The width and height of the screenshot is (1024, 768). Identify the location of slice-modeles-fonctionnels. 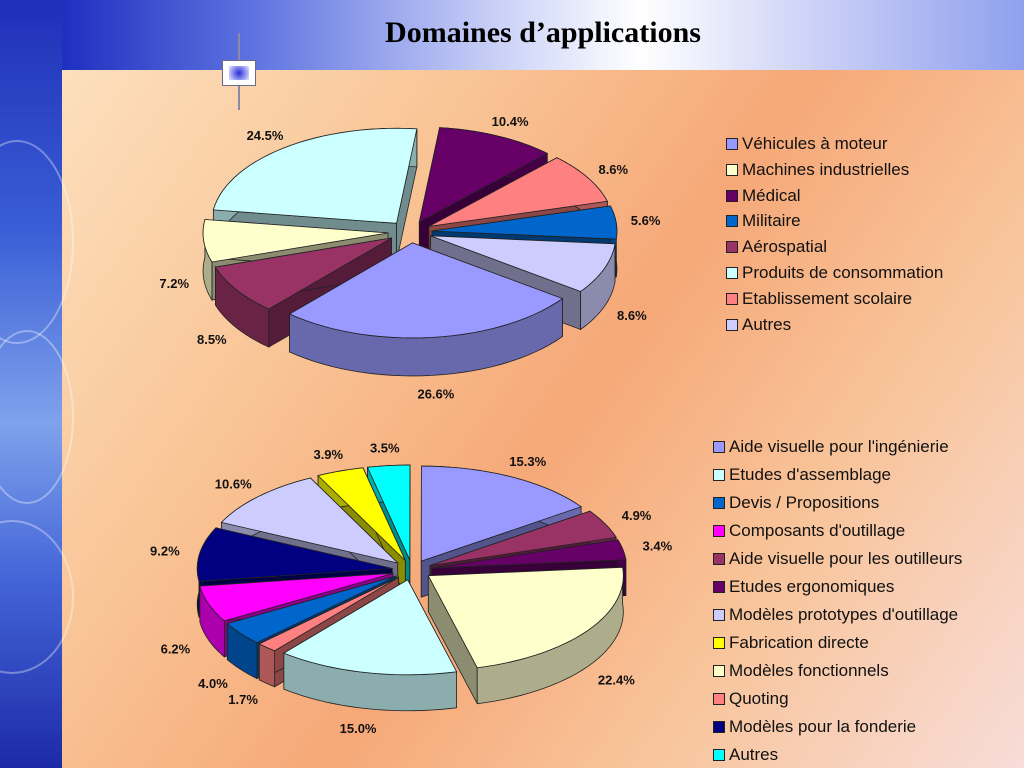
(525, 635).